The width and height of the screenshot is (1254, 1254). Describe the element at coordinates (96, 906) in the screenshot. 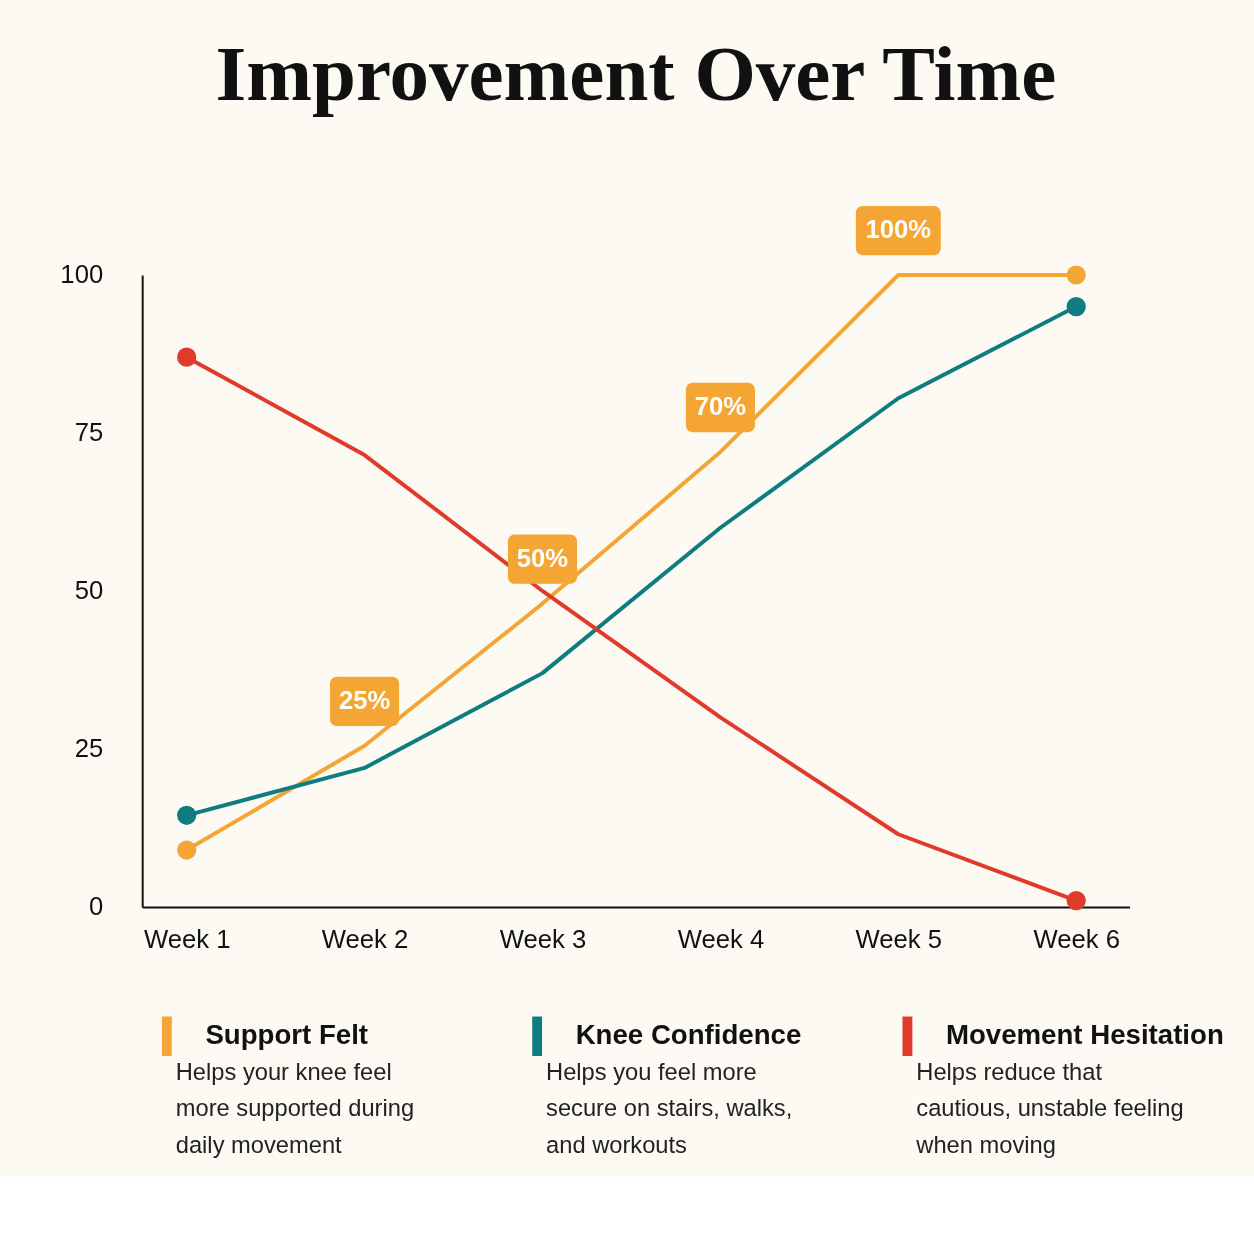

I see `y-tick-label: 0` at that location.